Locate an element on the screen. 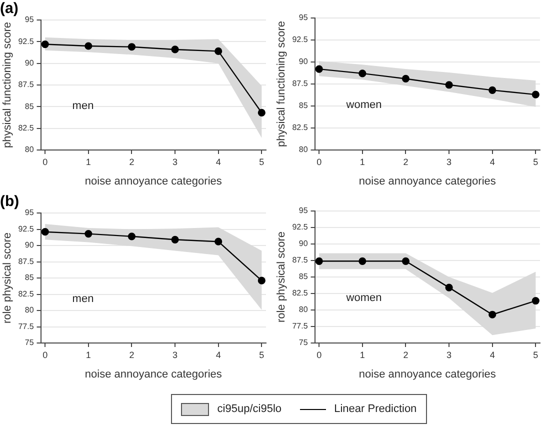 The image size is (548, 429). legend-label: Linear Prediction is located at coordinates (375, 409).